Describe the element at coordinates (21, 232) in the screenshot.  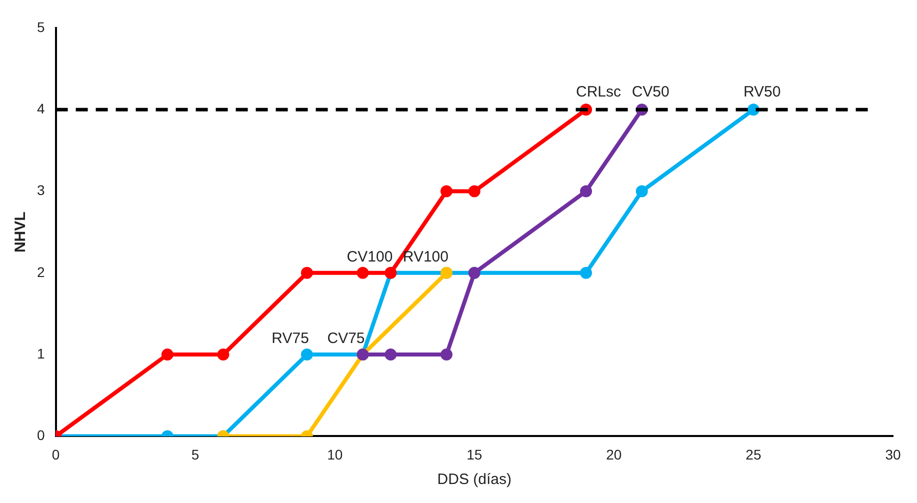
I see `y-axis-title: NHVL` at that location.